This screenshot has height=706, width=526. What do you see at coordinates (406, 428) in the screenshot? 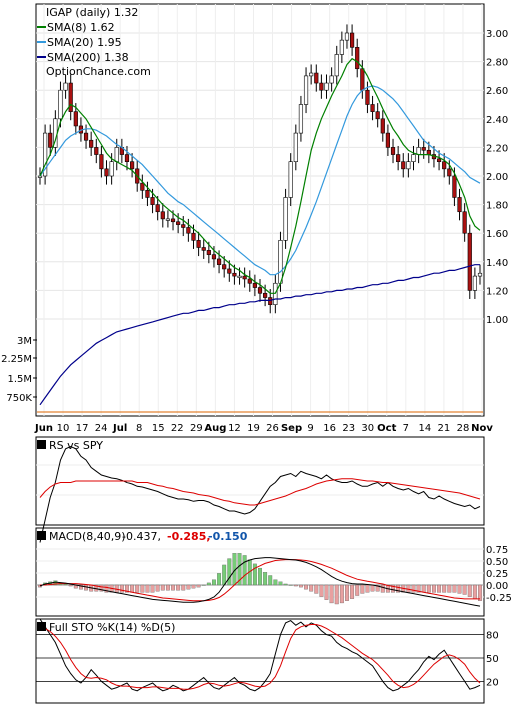
I see `date-tick-label: 7` at bounding box center [406, 428].